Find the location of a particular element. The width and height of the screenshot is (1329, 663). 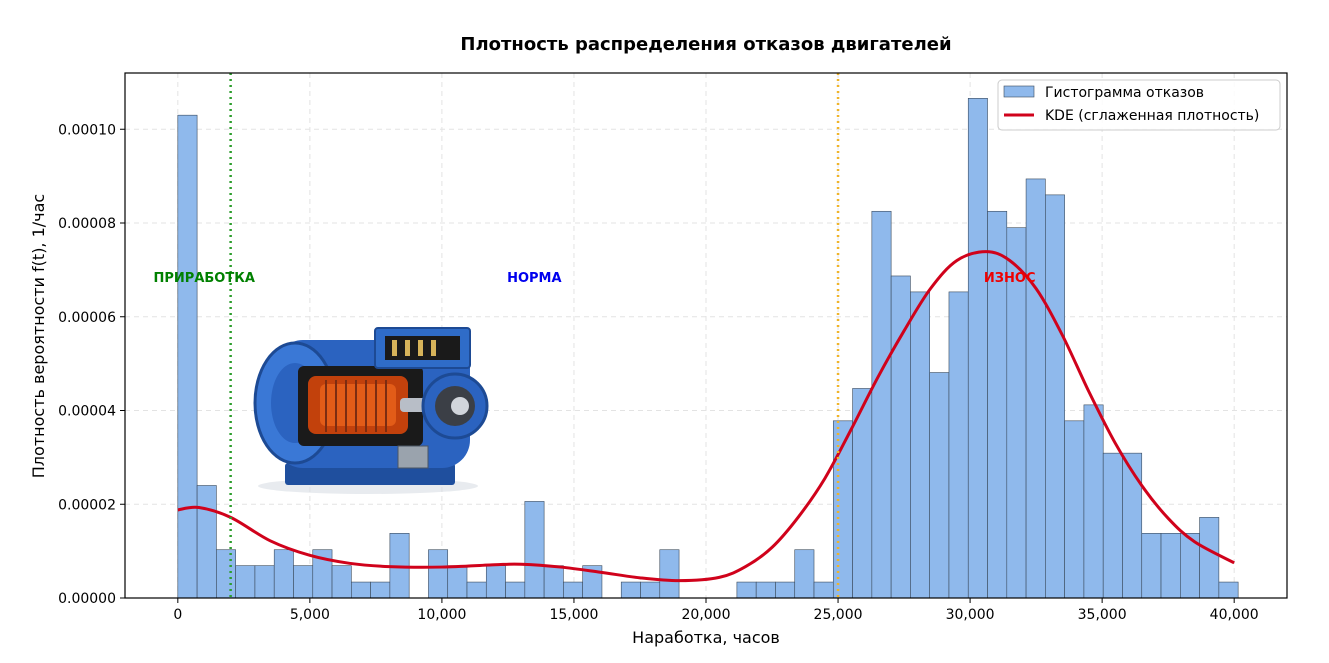

electric-motor-cutaway-icon is located at coordinates (371, 410).